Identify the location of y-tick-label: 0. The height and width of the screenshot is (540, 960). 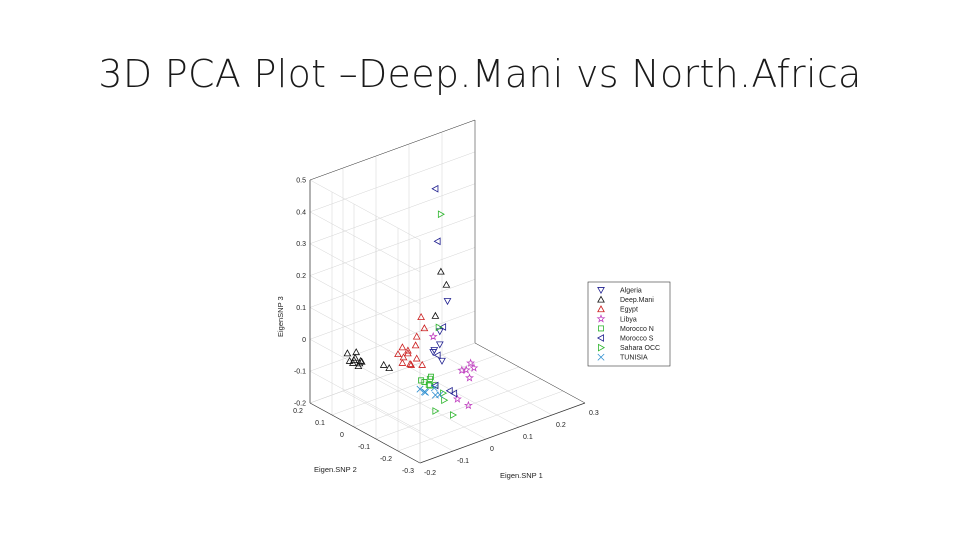
(342, 435).